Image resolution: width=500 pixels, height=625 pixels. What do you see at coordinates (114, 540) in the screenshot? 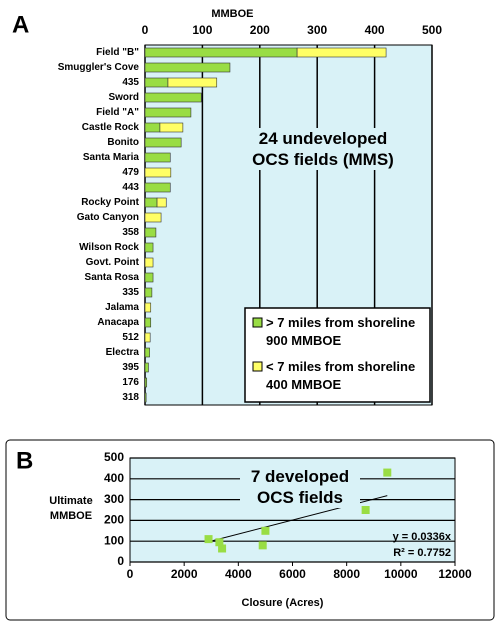
I see `y-tick-label: 100` at bounding box center [114, 540].